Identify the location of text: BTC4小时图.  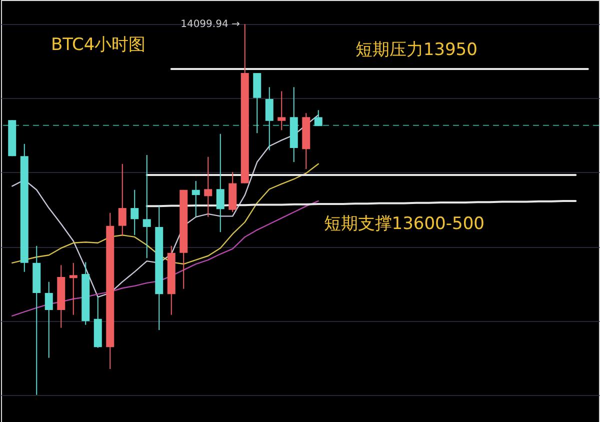
(98, 45).